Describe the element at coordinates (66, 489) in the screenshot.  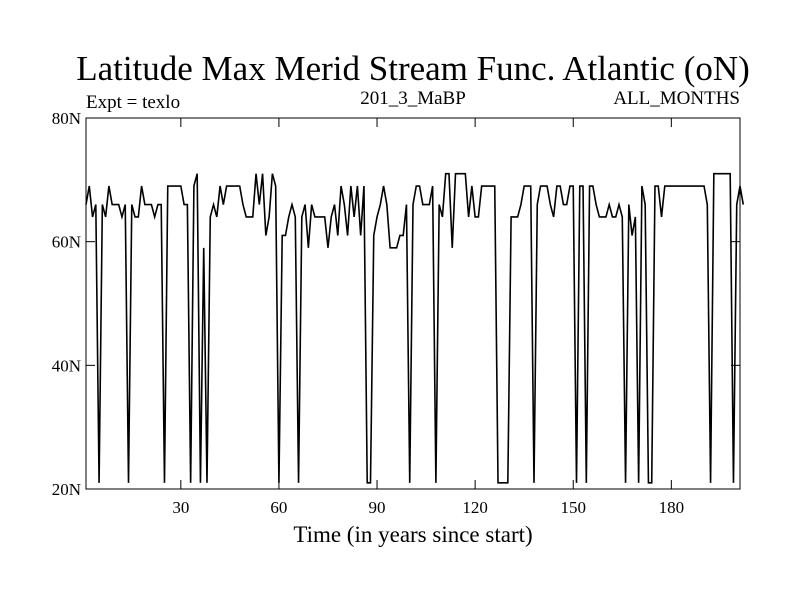
I see `y-tick-label: 20N` at that location.